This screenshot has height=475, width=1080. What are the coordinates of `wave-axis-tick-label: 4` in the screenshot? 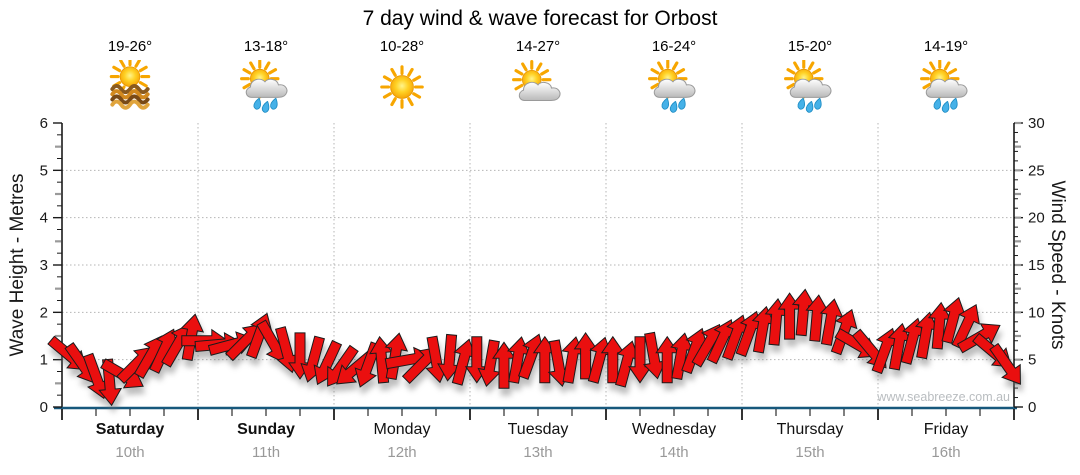 It's located at (44, 218).